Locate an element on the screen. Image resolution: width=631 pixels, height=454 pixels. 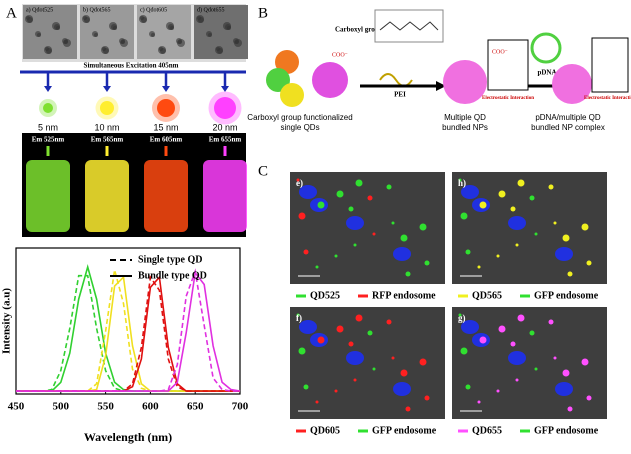
plot-frame is located at coordinates (128, 321).